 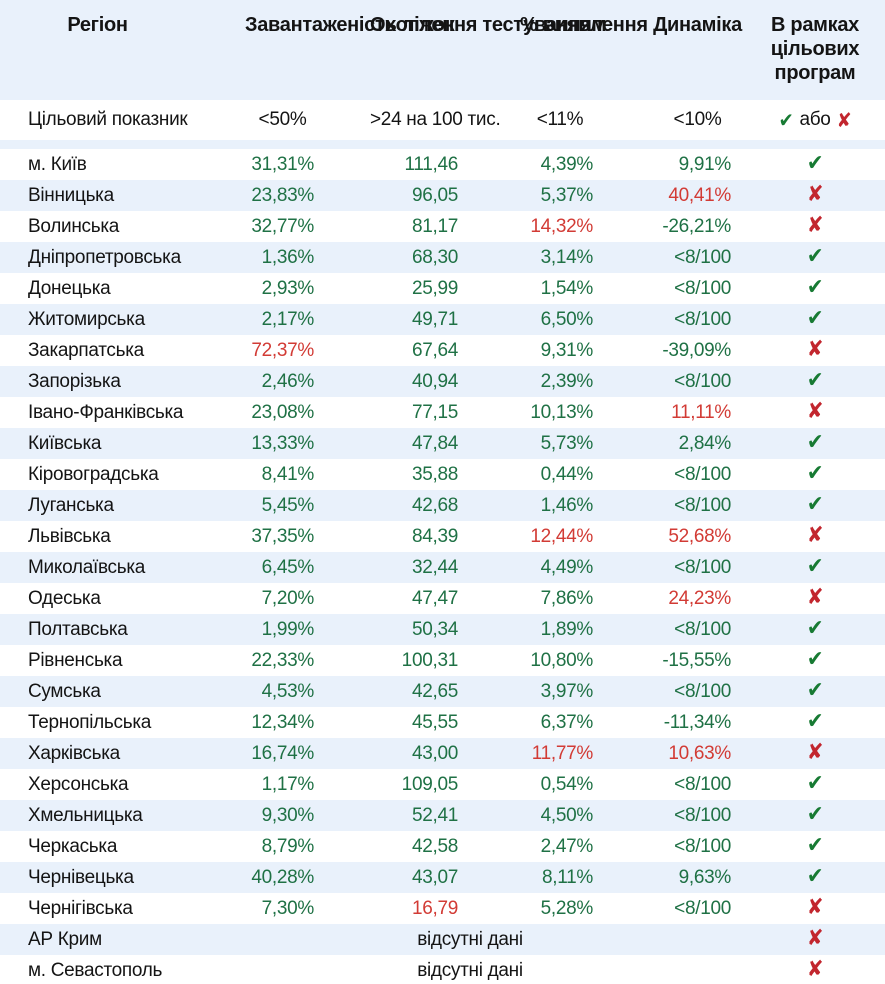 What do you see at coordinates (434, 443) in the screenshot?
I see `testing-value: 47,84` at bounding box center [434, 443].